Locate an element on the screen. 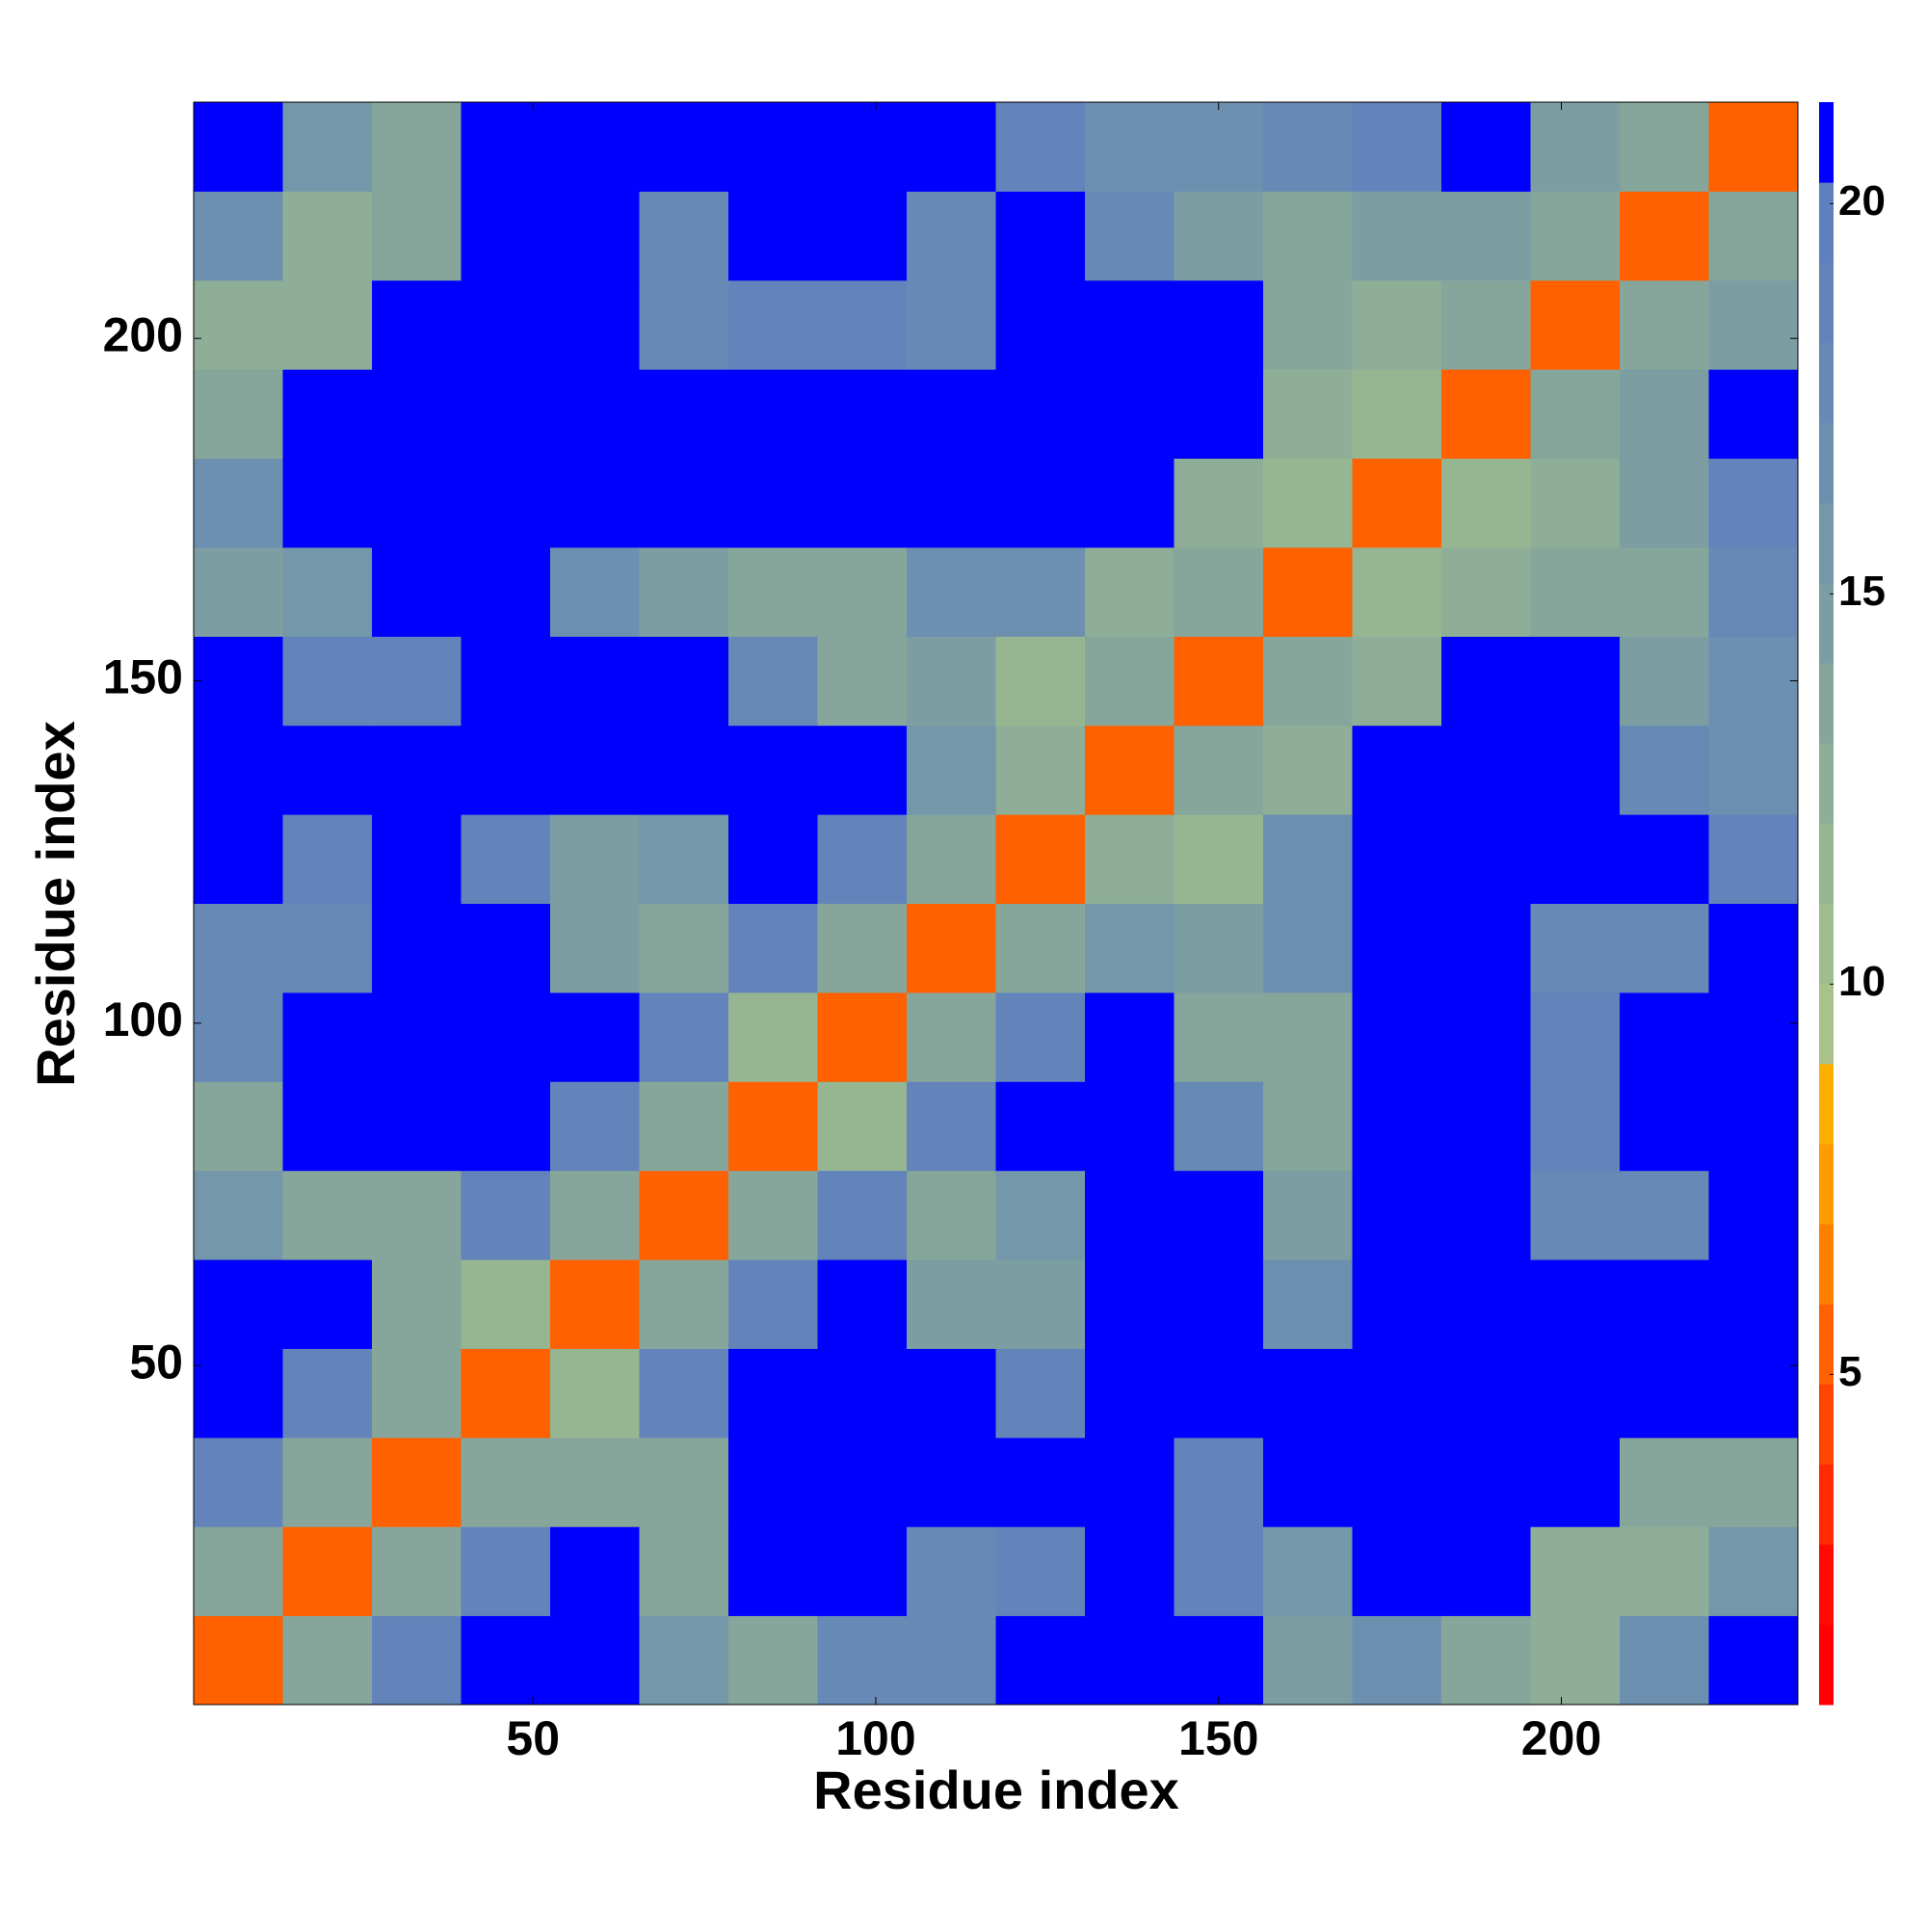 Image resolution: width=1927 pixels, height=1932 pixels. colorbar-tick-label: 15 is located at coordinates (1862, 591).